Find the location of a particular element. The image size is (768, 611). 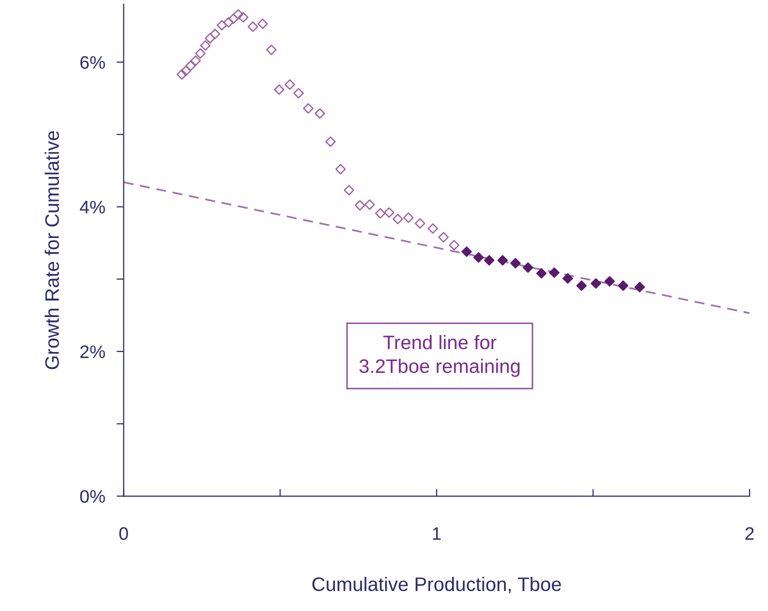

y-tick-label: 6% is located at coordinates (92, 62).